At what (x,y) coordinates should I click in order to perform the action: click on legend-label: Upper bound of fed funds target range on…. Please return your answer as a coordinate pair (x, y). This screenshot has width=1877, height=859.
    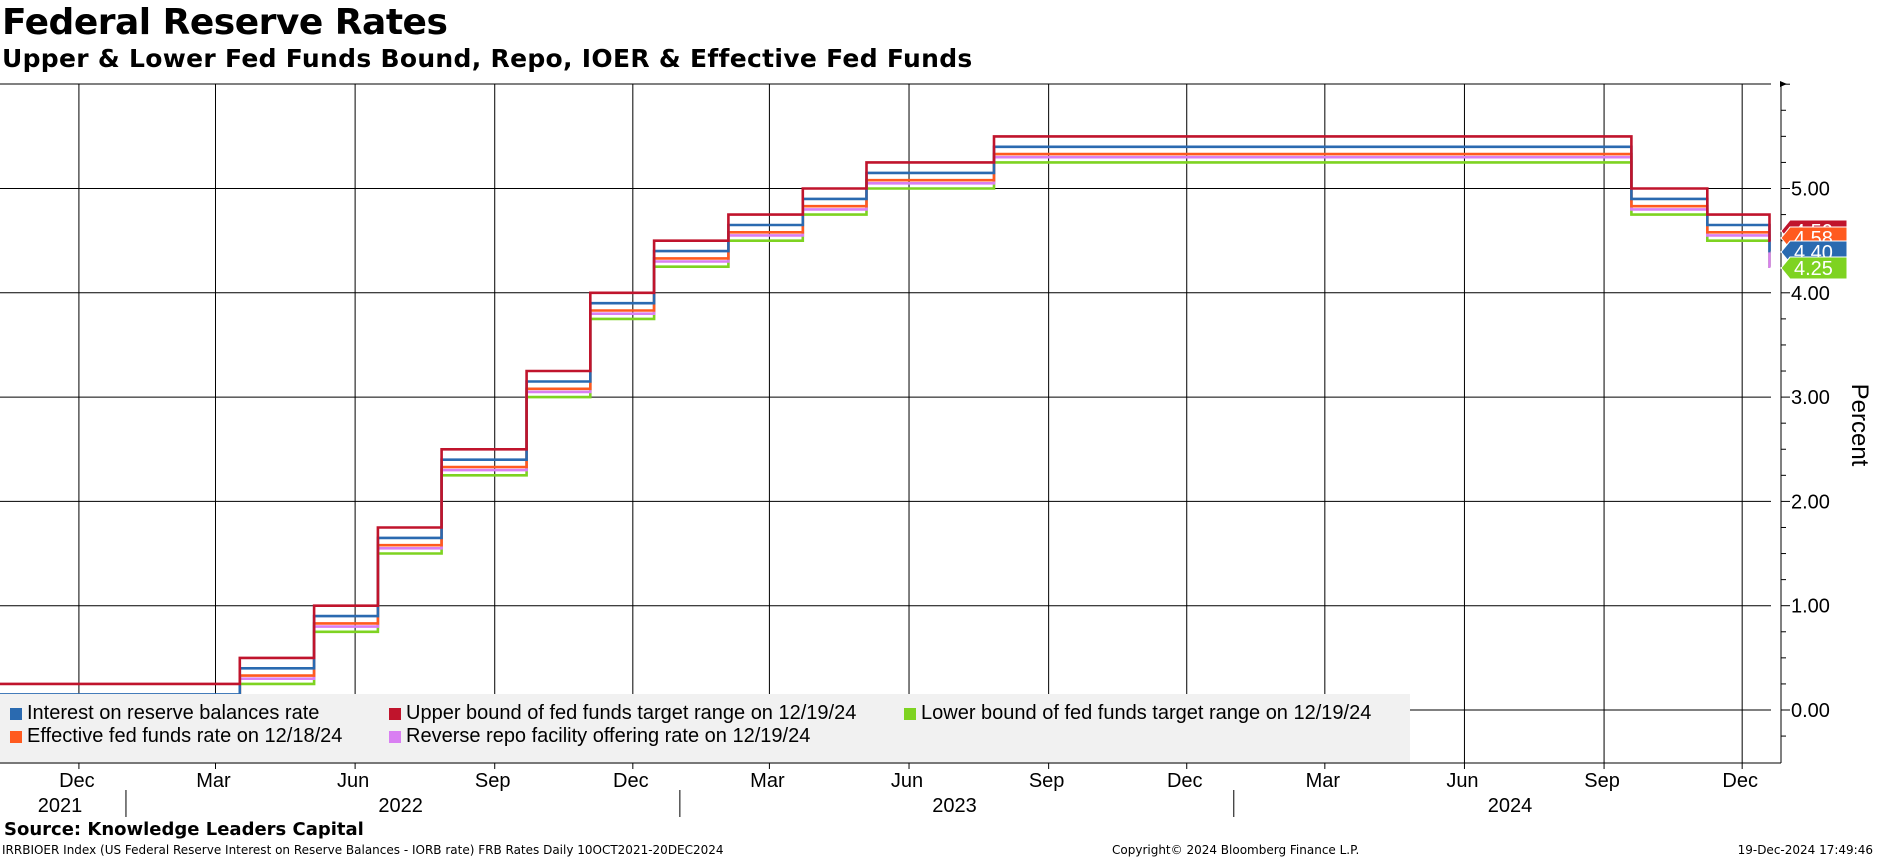
    Looking at the image, I should click on (631, 713).